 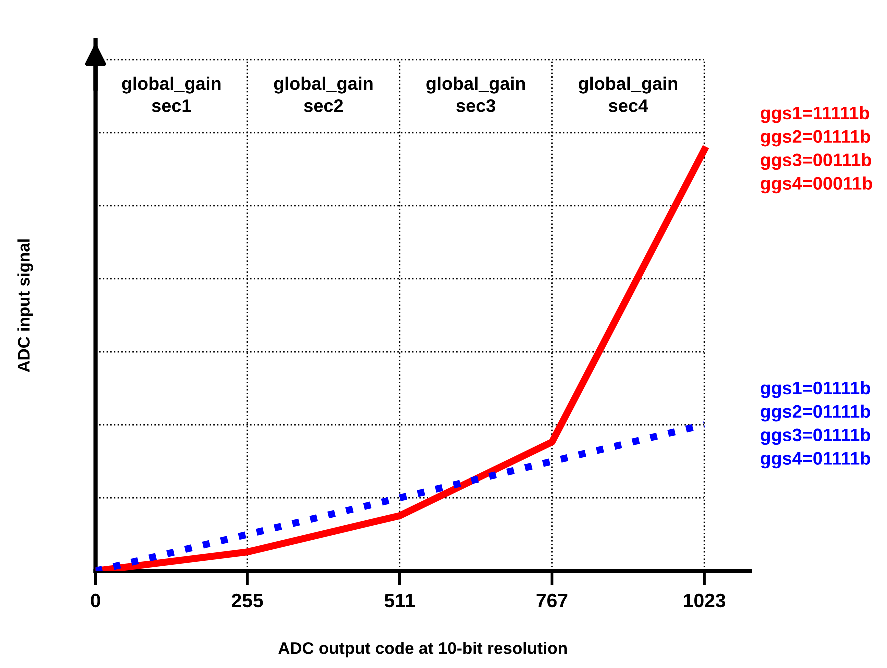 What do you see at coordinates (323, 94) in the screenshot?
I see `text: global_gain sec2` at bounding box center [323, 94].